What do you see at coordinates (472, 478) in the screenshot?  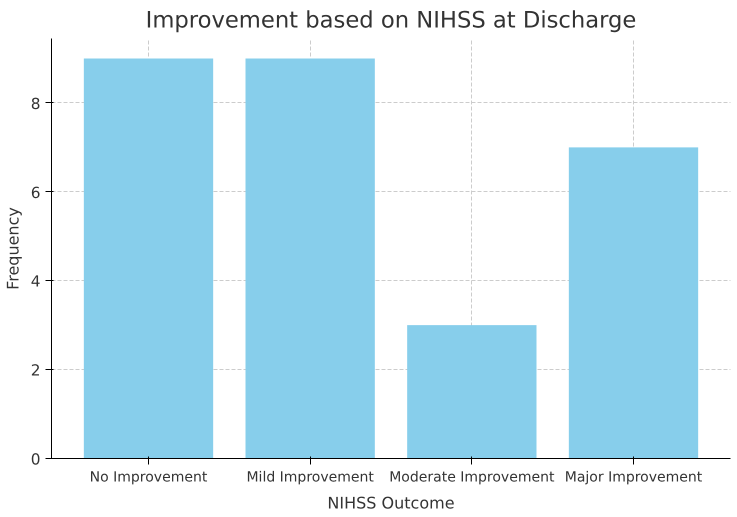 I see `x-tick-label: Moderate Improvement` at bounding box center [472, 478].